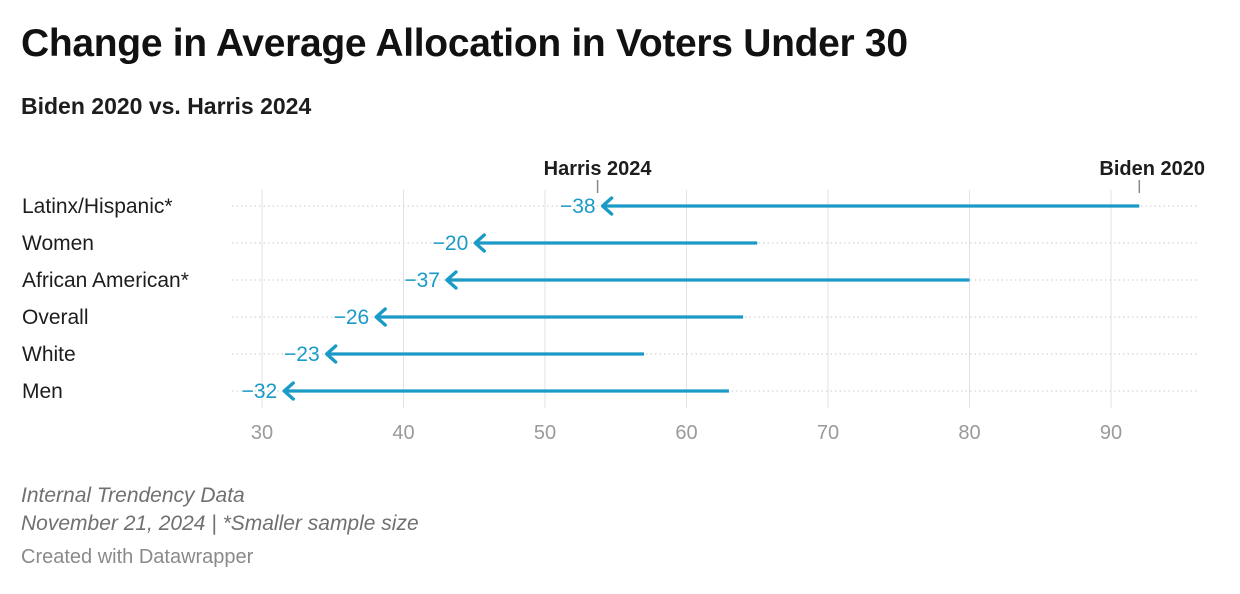 The image size is (1240, 594). Describe the element at coordinates (598, 169) in the screenshot. I see `series-label-harris: Harris 2024` at that location.